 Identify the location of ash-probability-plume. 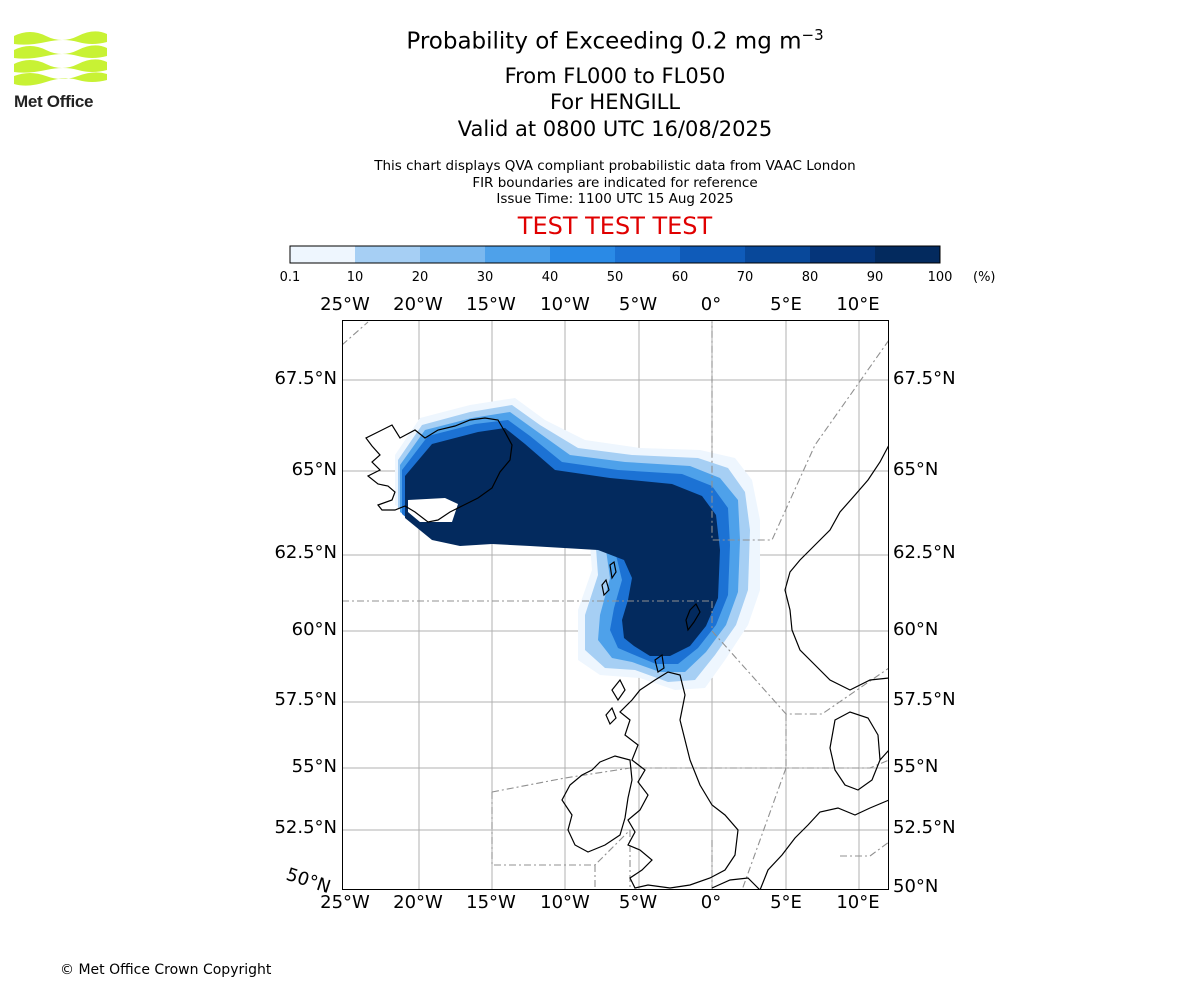
(577, 544).